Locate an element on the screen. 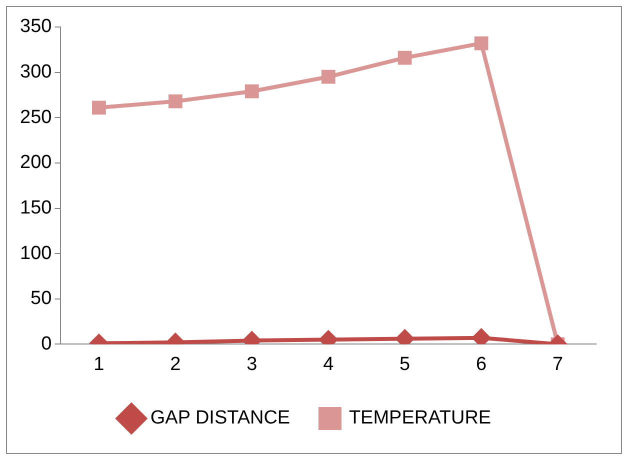  x-tick-label: 3 is located at coordinates (252, 364).